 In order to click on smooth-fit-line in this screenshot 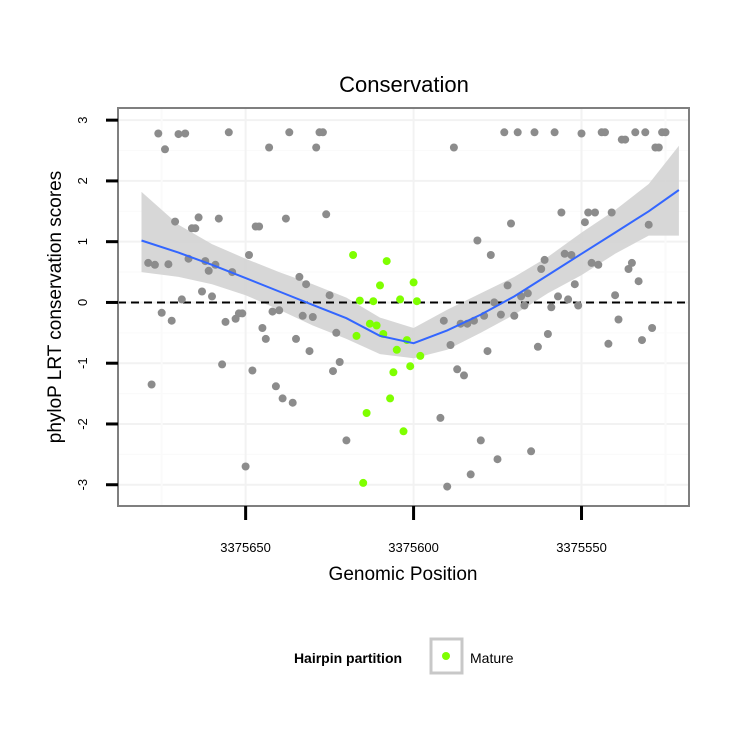, I will do `click(410, 267)`.